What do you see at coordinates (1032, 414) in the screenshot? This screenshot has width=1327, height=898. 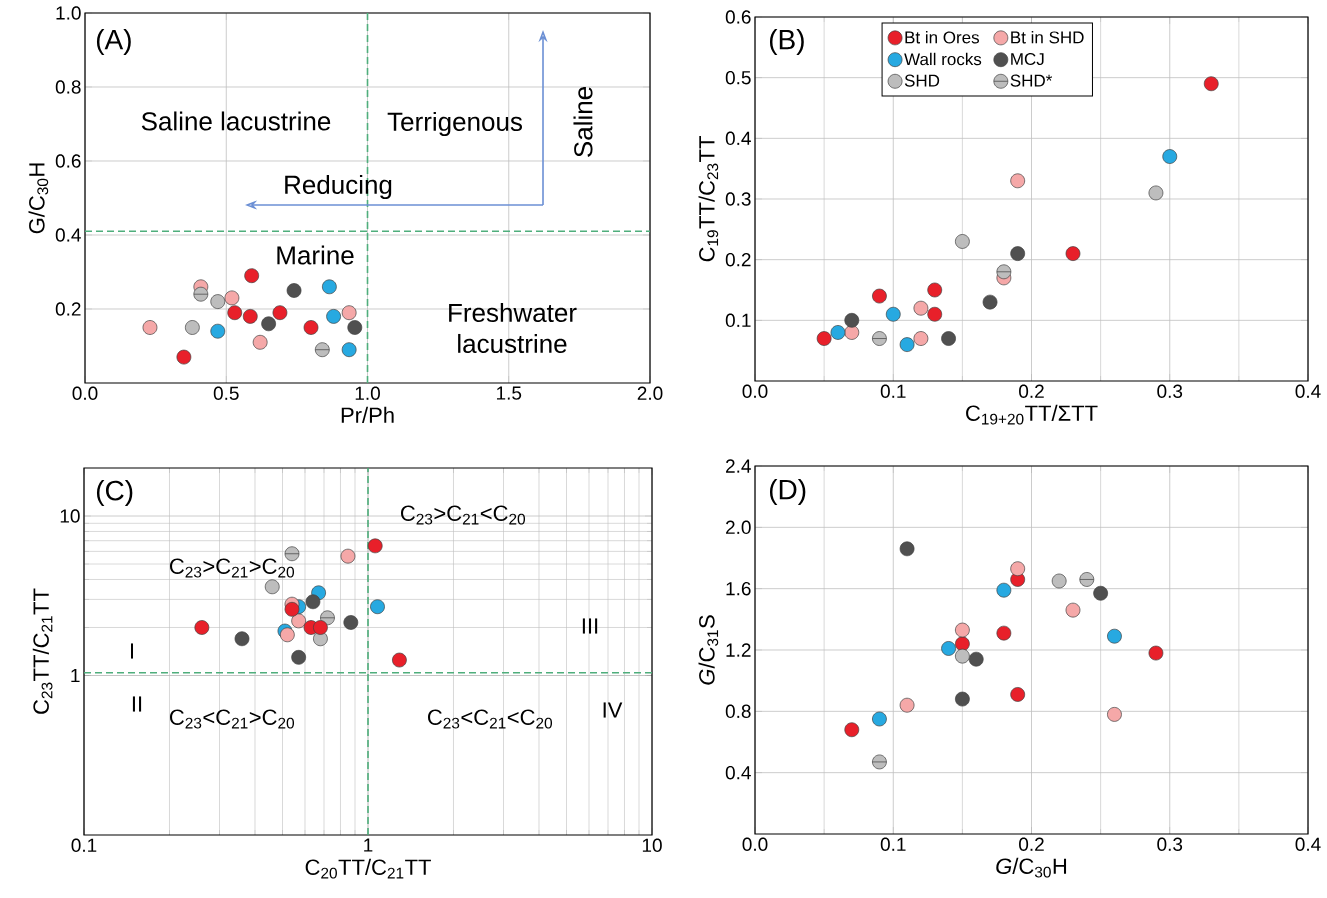 I see `x-axis-title: C$_{19+20}$TT/ΣTT` at bounding box center [1032, 414].